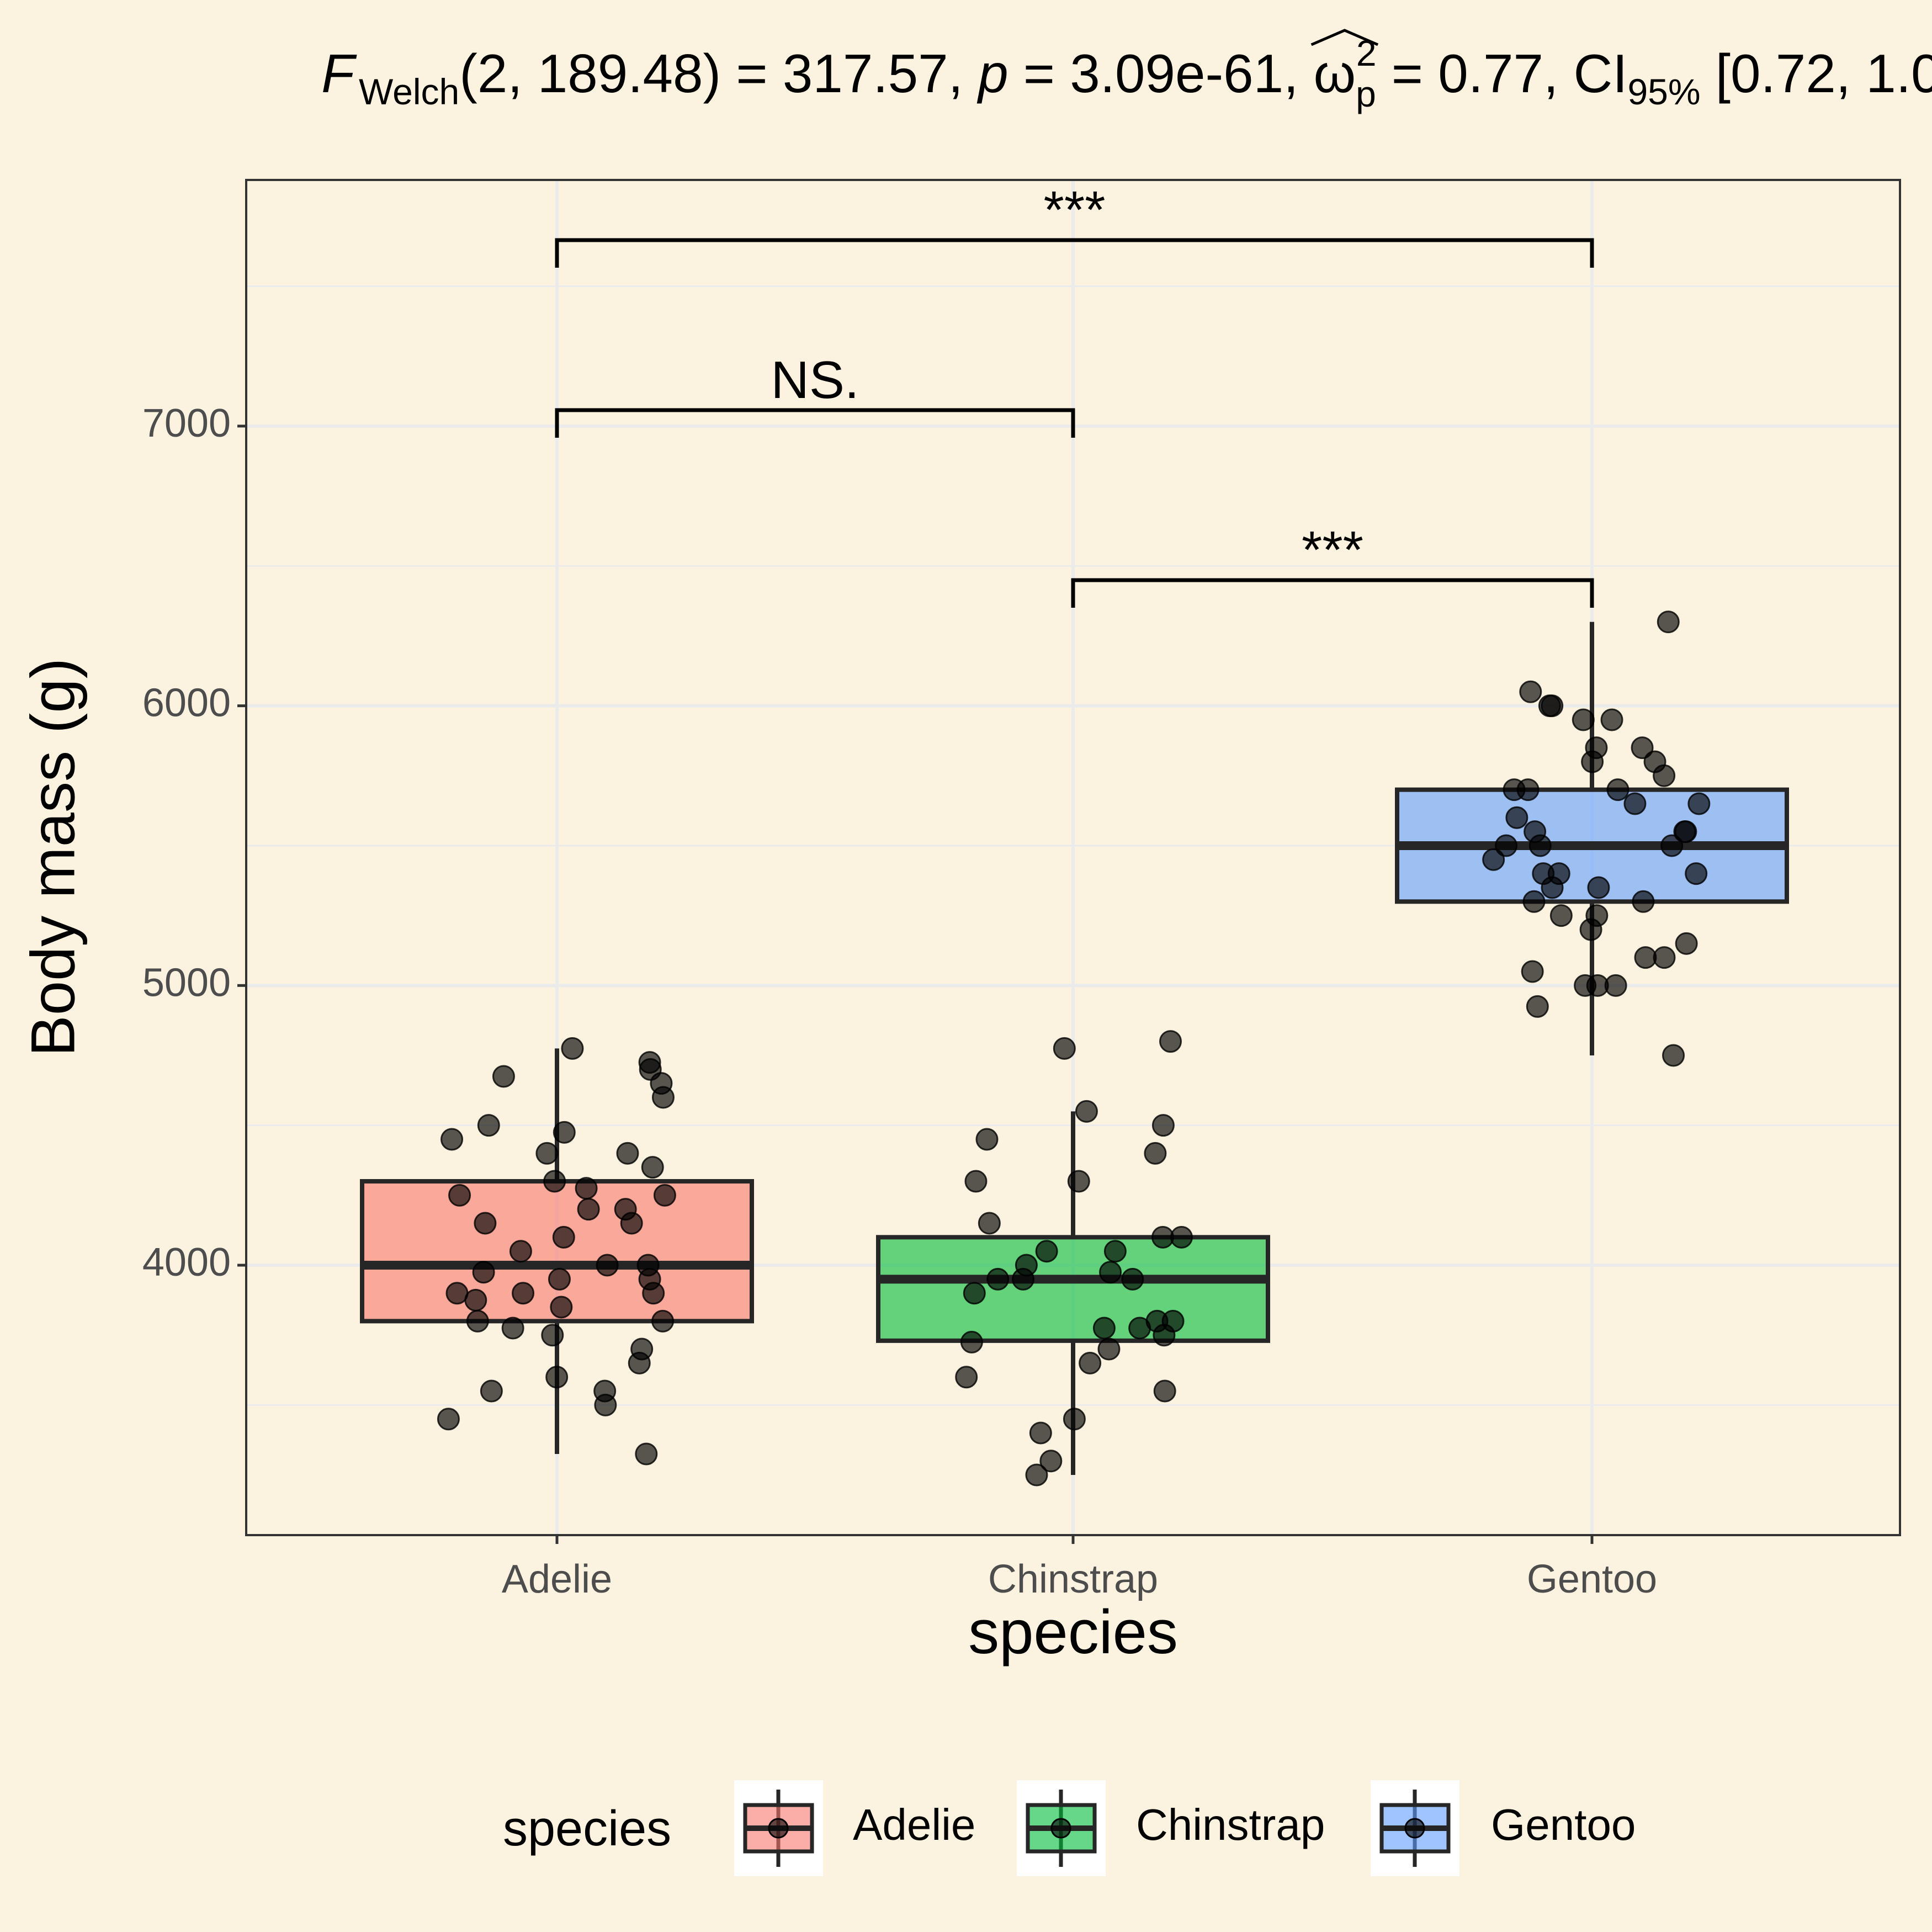 This screenshot has height=1932, width=1932. What do you see at coordinates (1161, 73) in the screenshot?
I see `subtitle-part: = 3.09e-61,` at bounding box center [1161, 73].